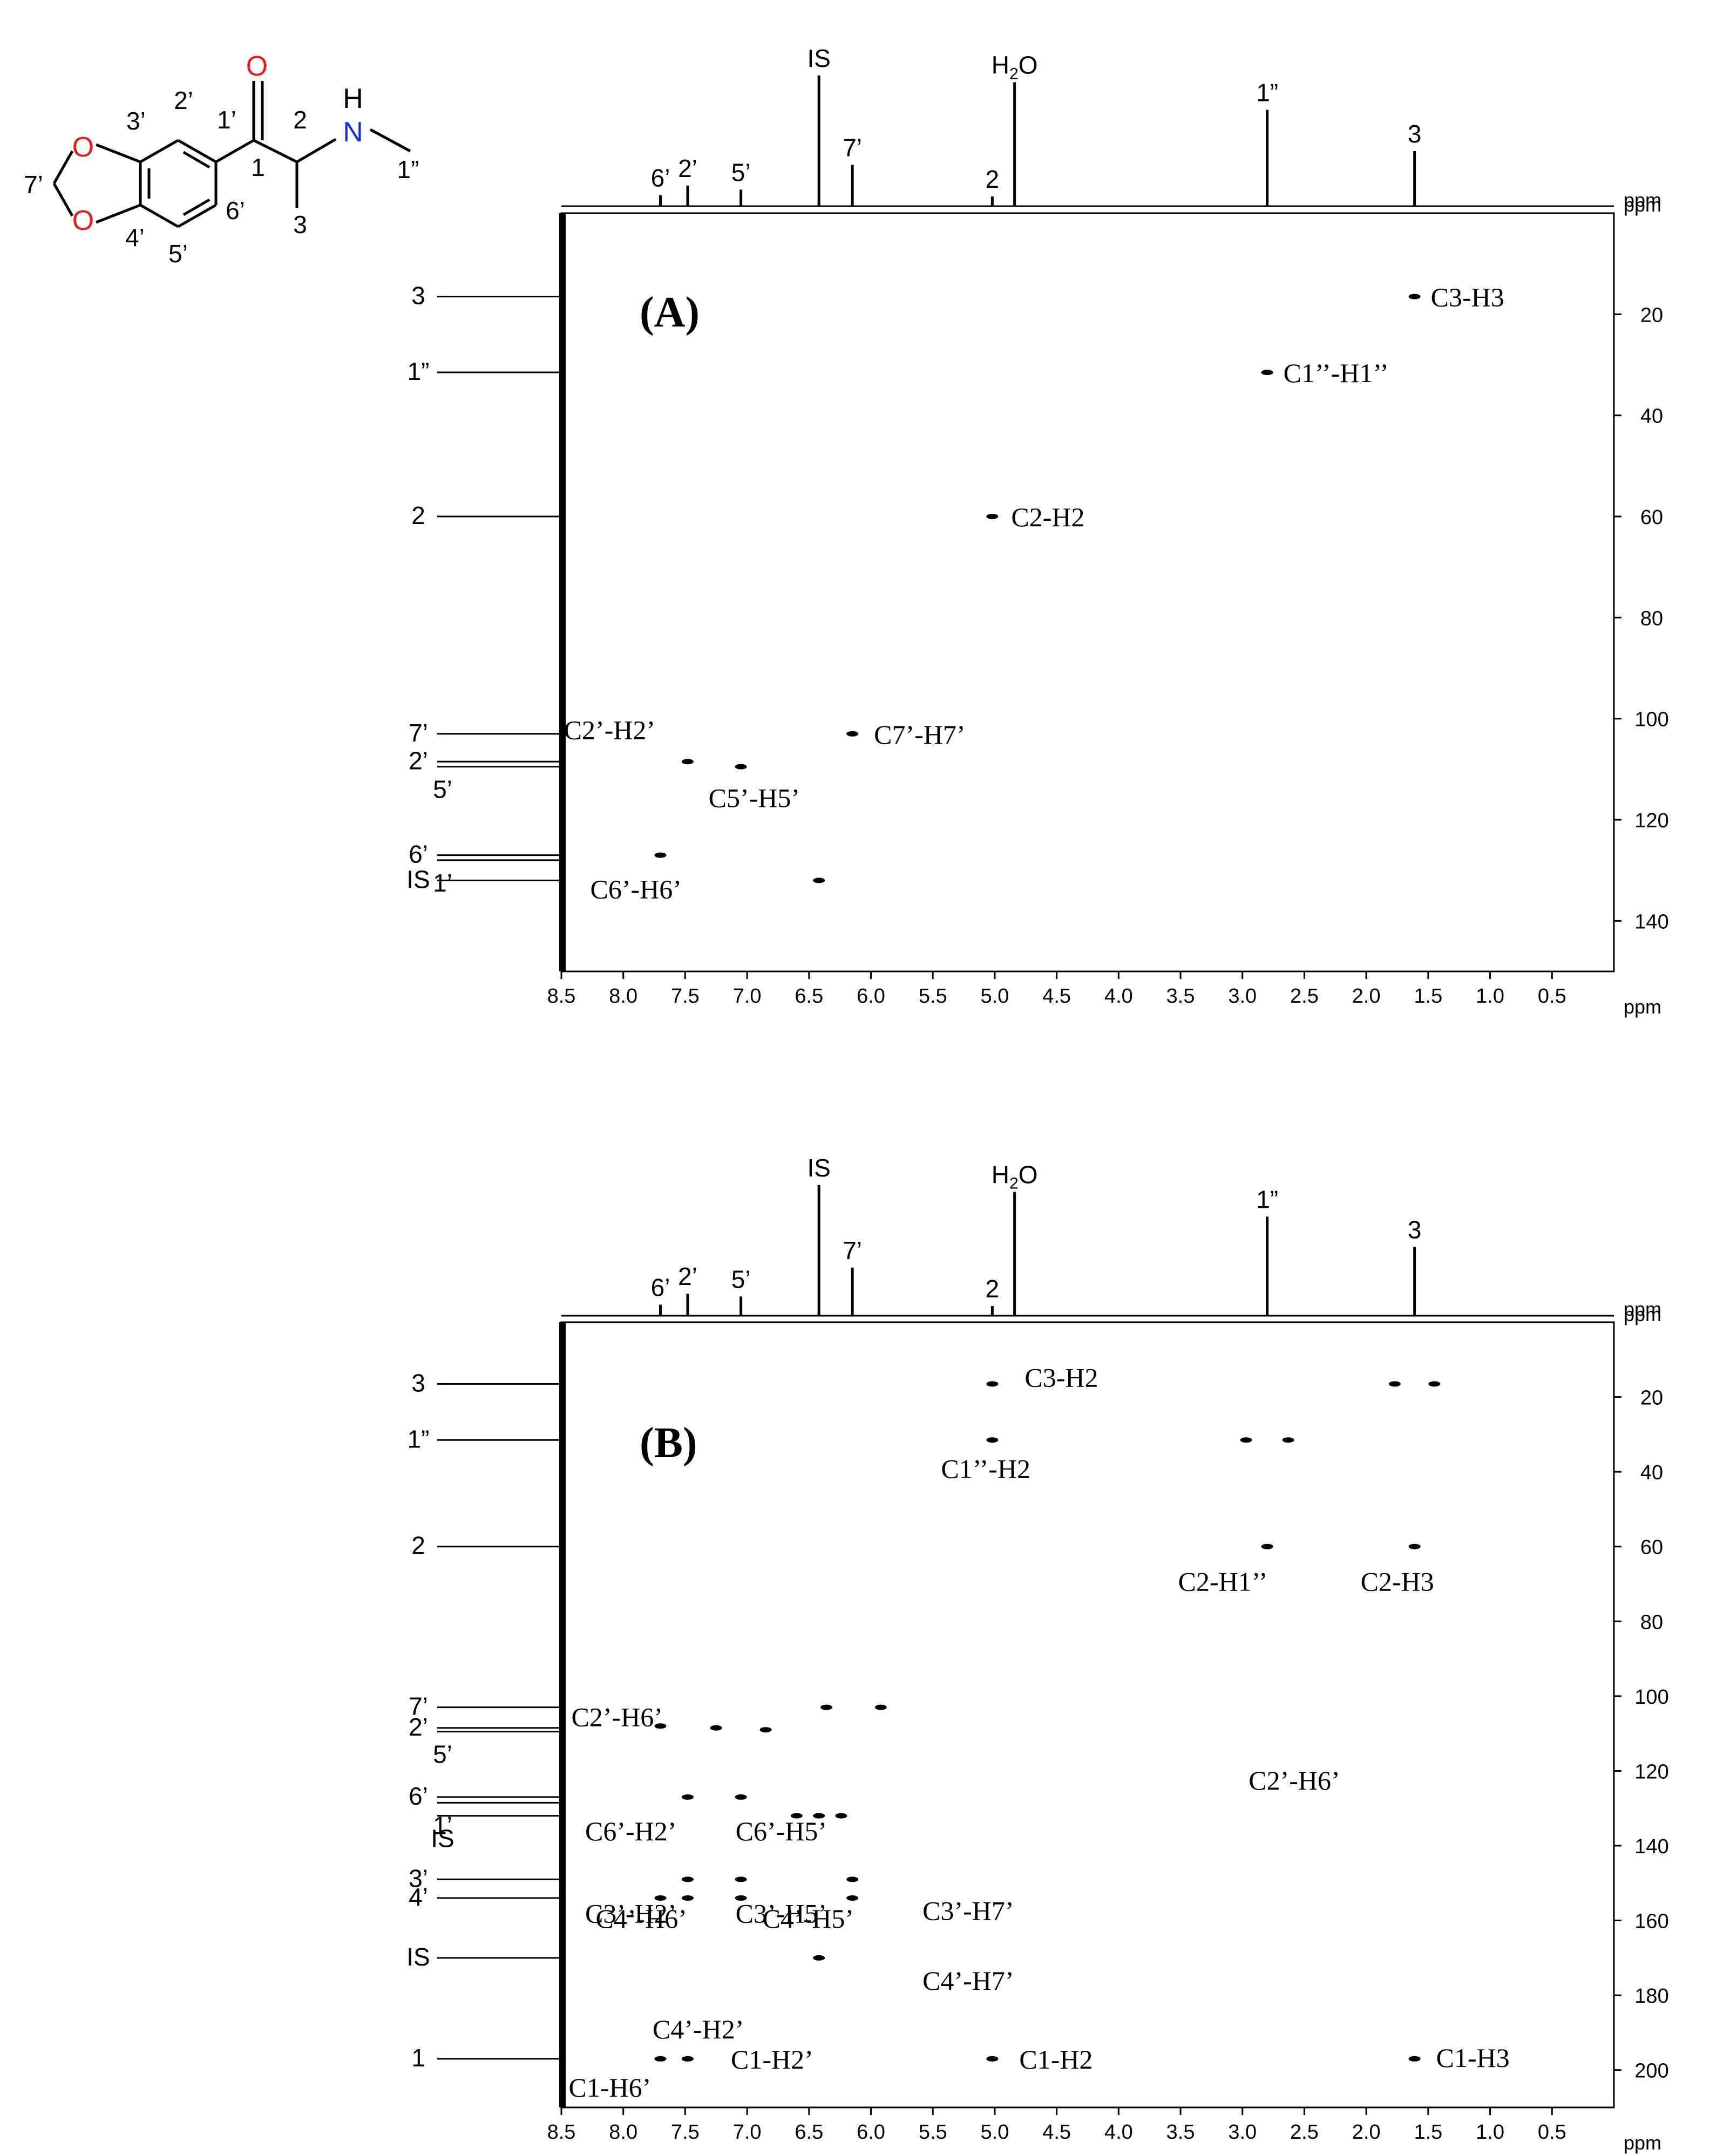 The height and width of the screenshot is (2156, 1710). Describe the element at coordinates (968, 1911) in the screenshot. I see `cross-peak-label: C3’-H7’` at that location.